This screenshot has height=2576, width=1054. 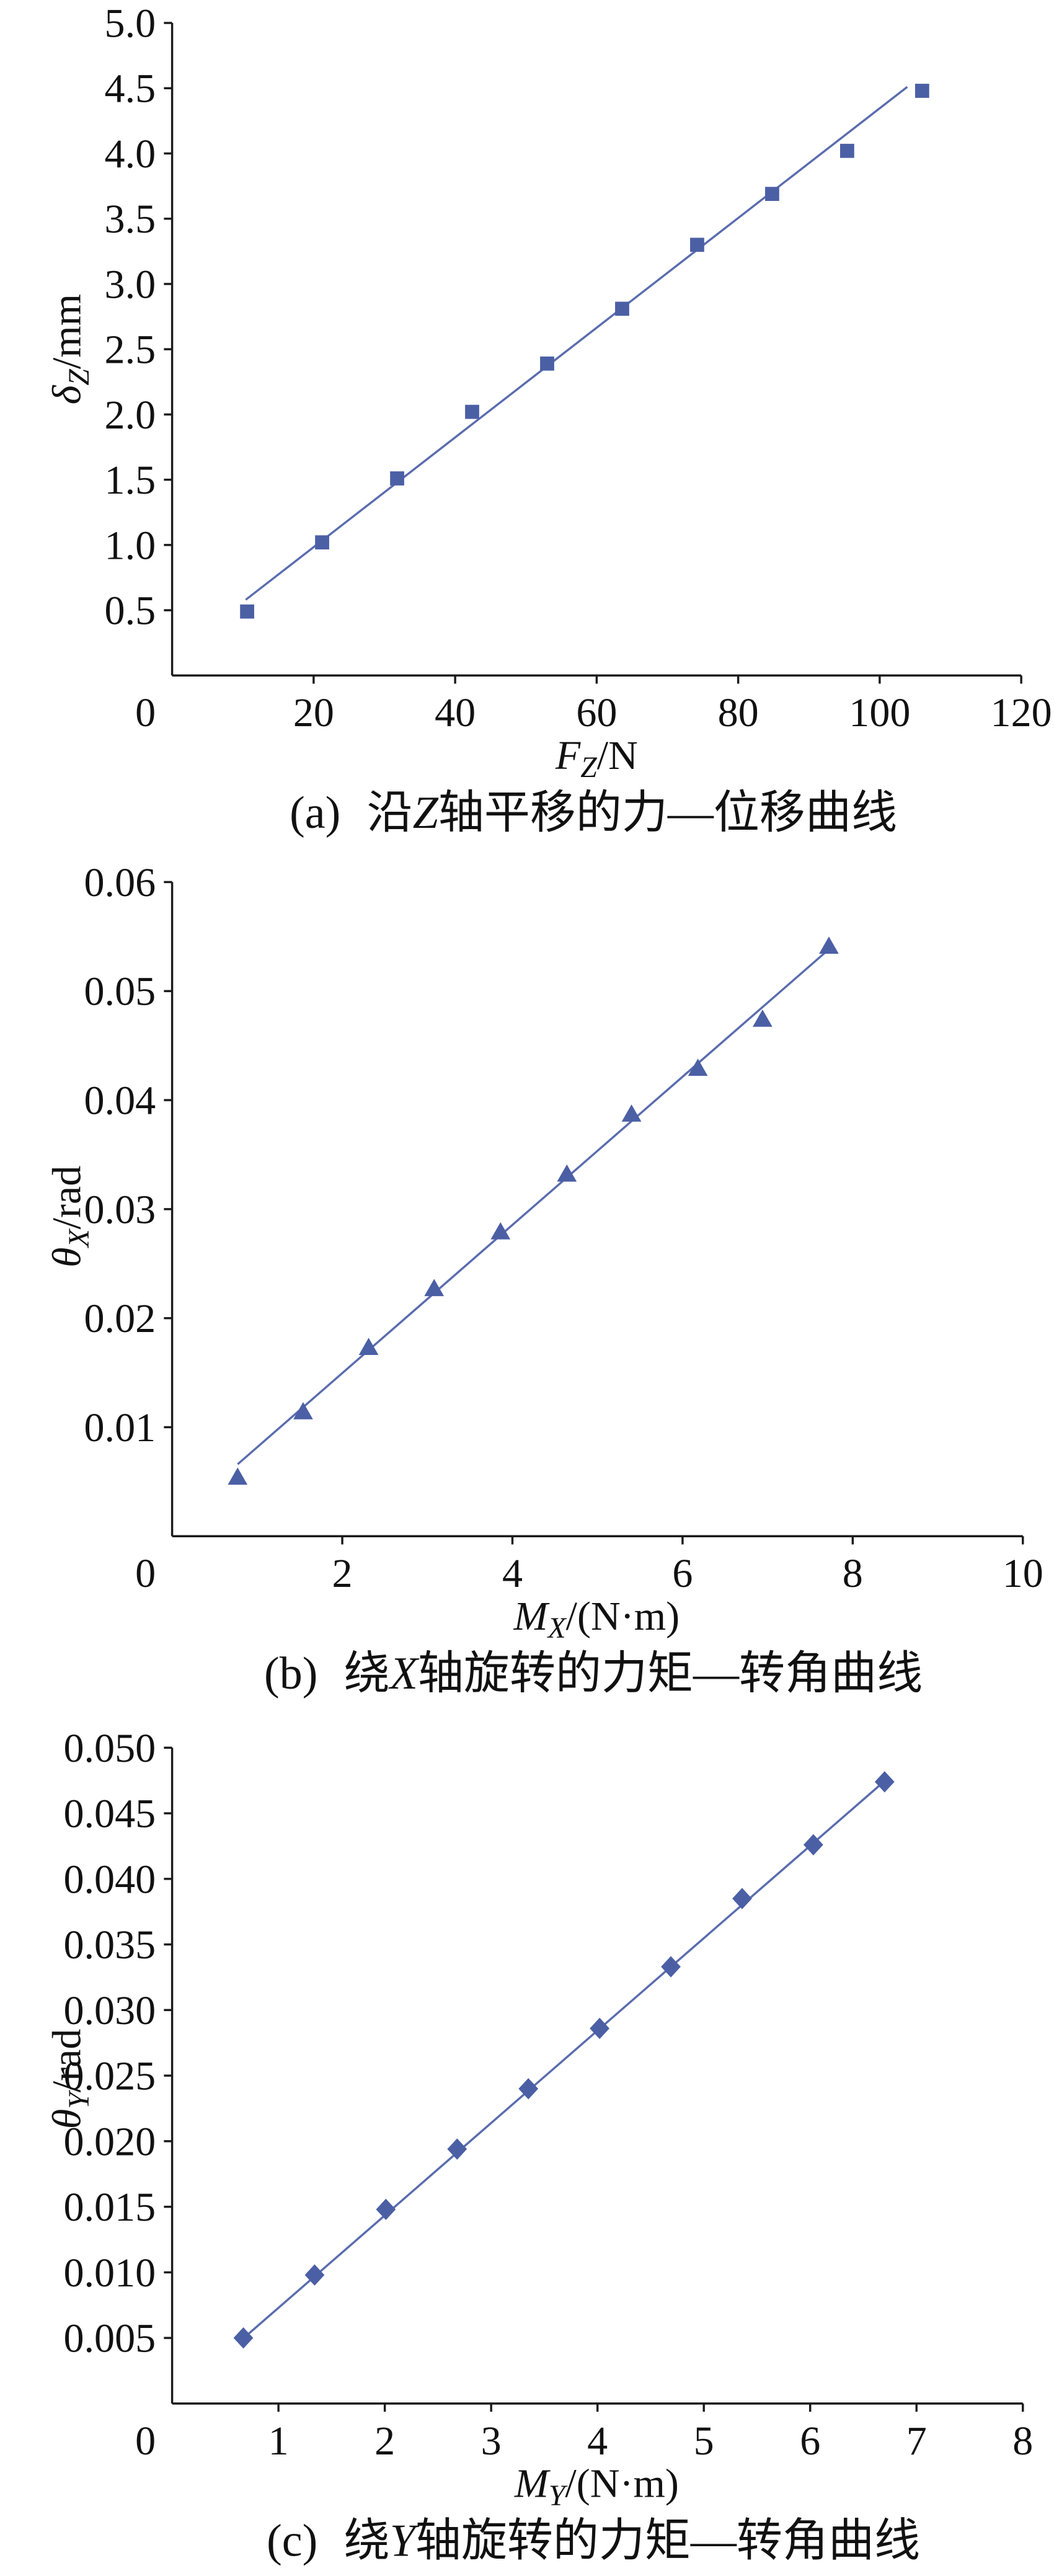 I want to click on y-axis-subscript: Y, so click(x=79, y=2099).